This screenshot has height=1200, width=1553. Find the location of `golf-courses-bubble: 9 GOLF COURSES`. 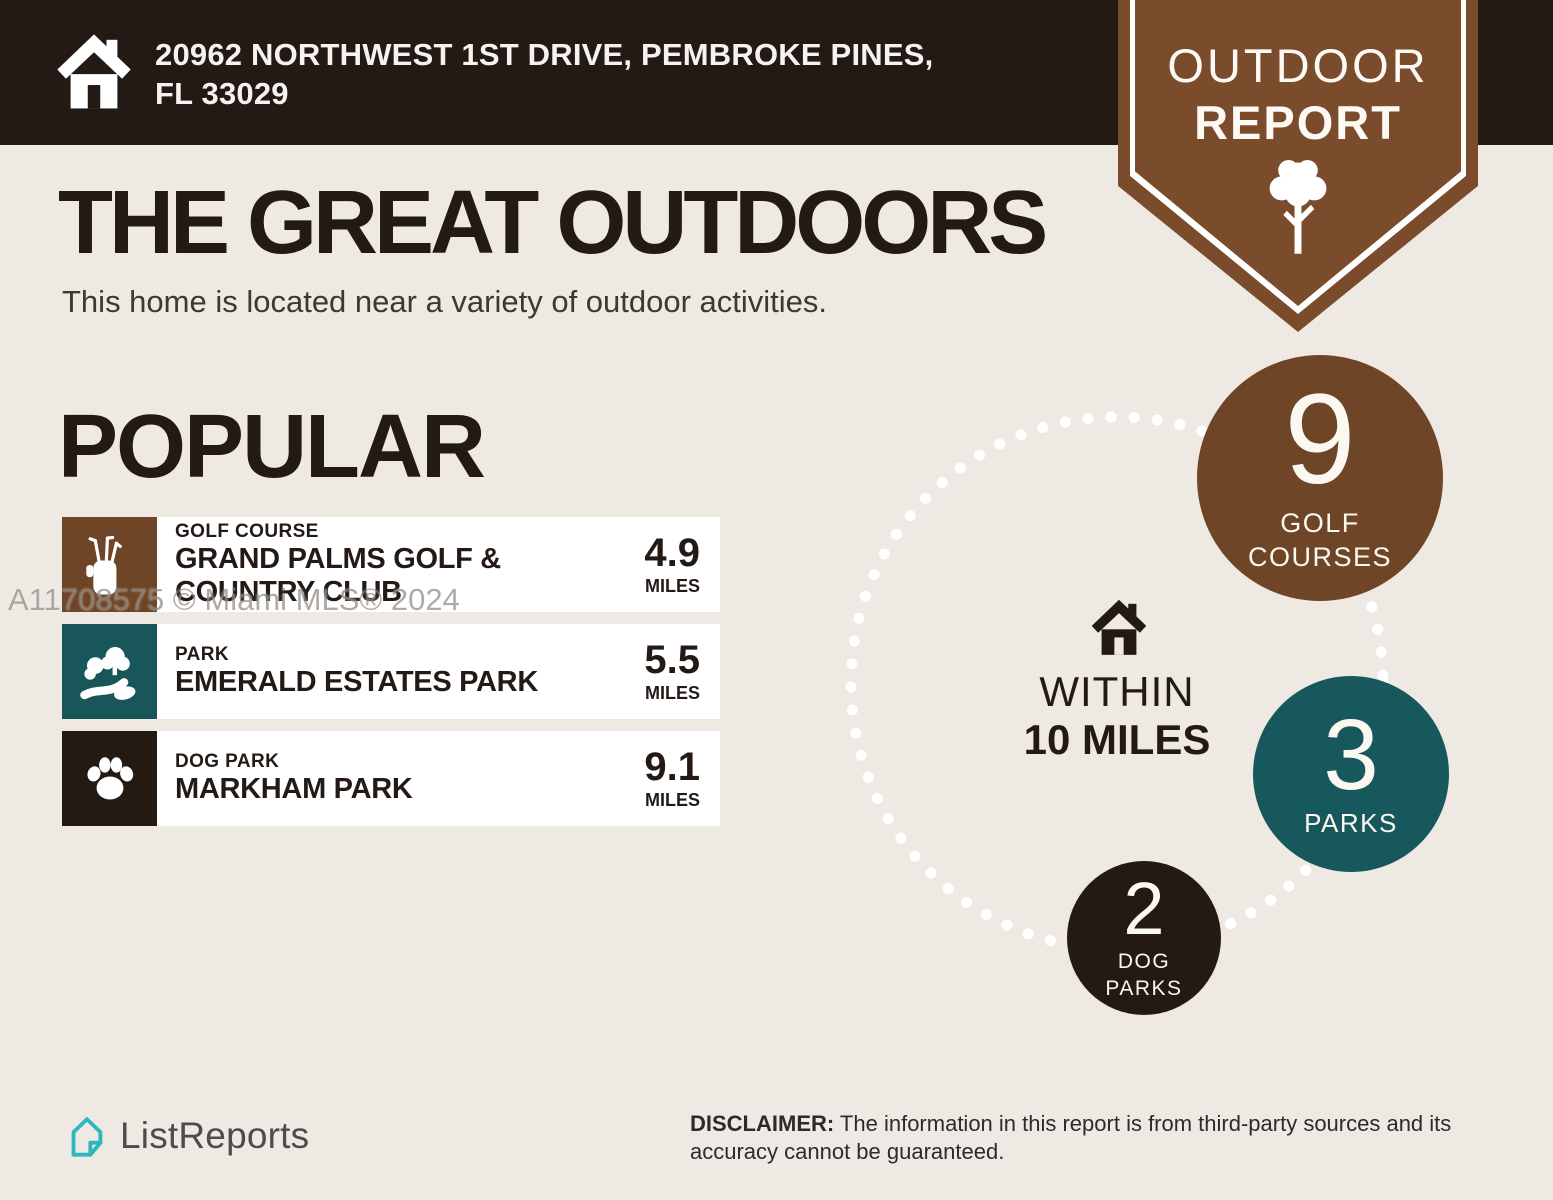

golf-courses-bubble: 9 GOLF COURSES is located at coordinates (1320, 478).